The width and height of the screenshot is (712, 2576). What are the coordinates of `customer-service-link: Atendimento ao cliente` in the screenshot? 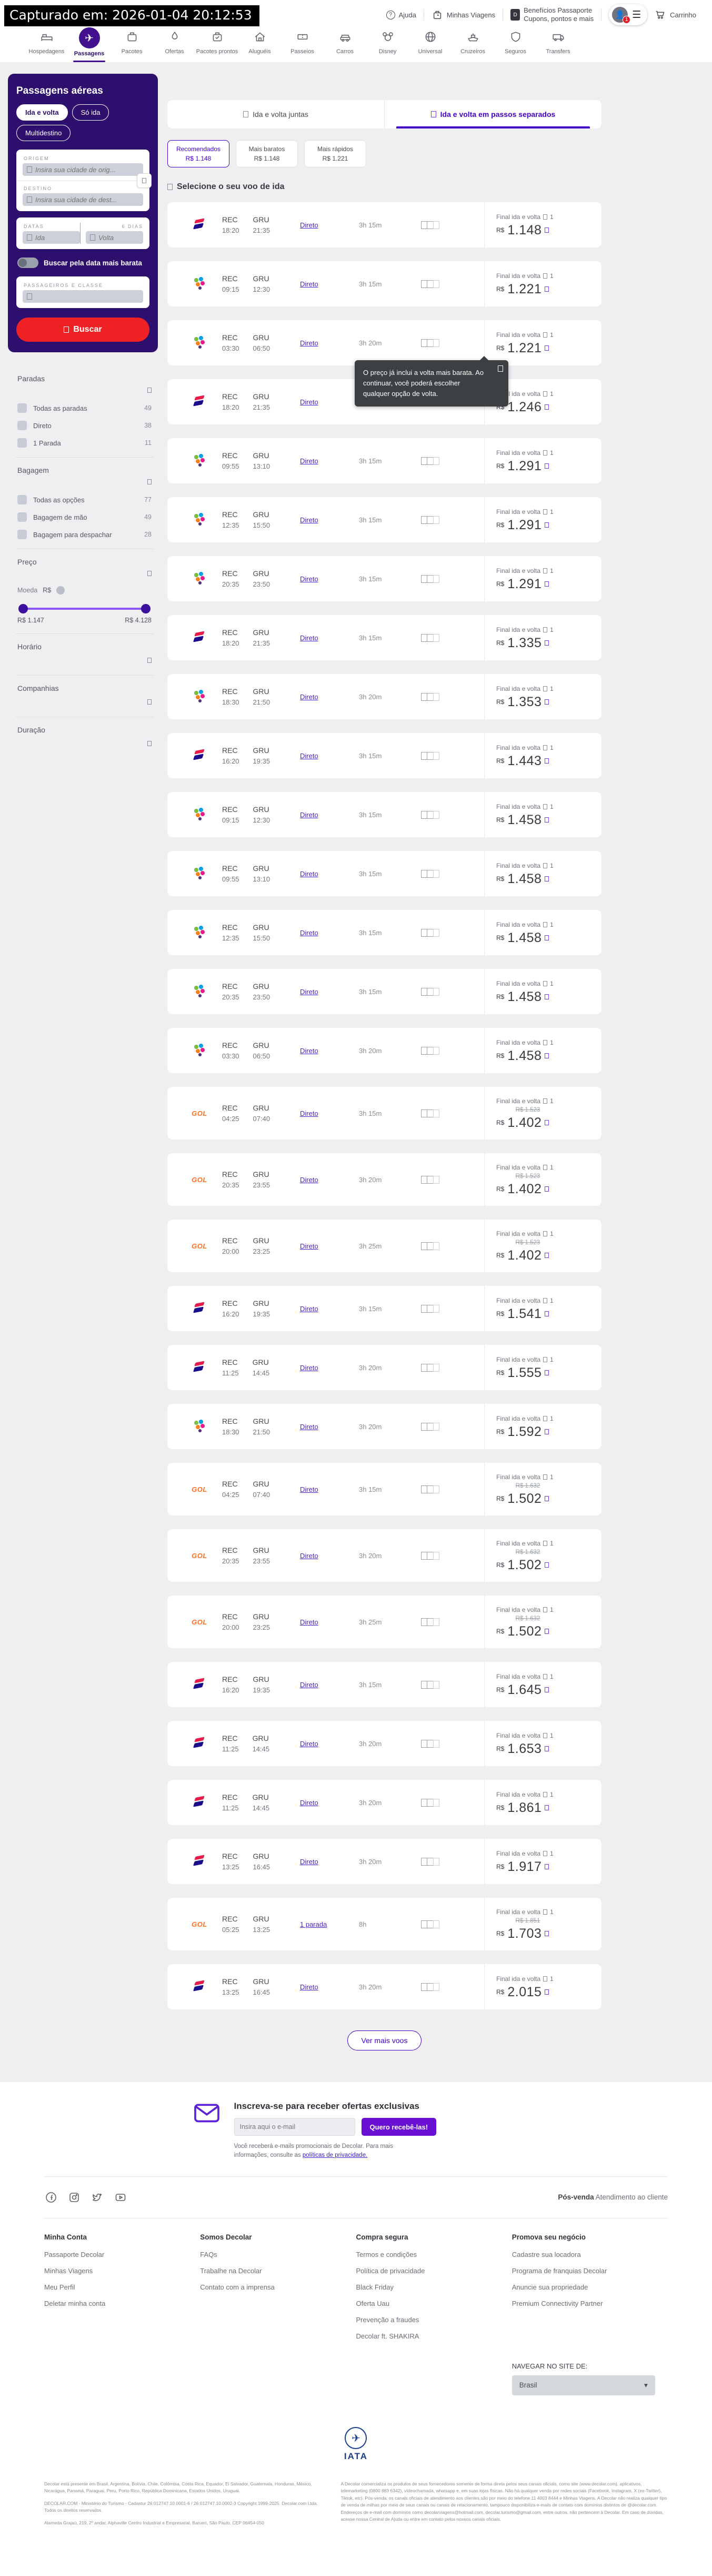 It's located at (631, 2197).